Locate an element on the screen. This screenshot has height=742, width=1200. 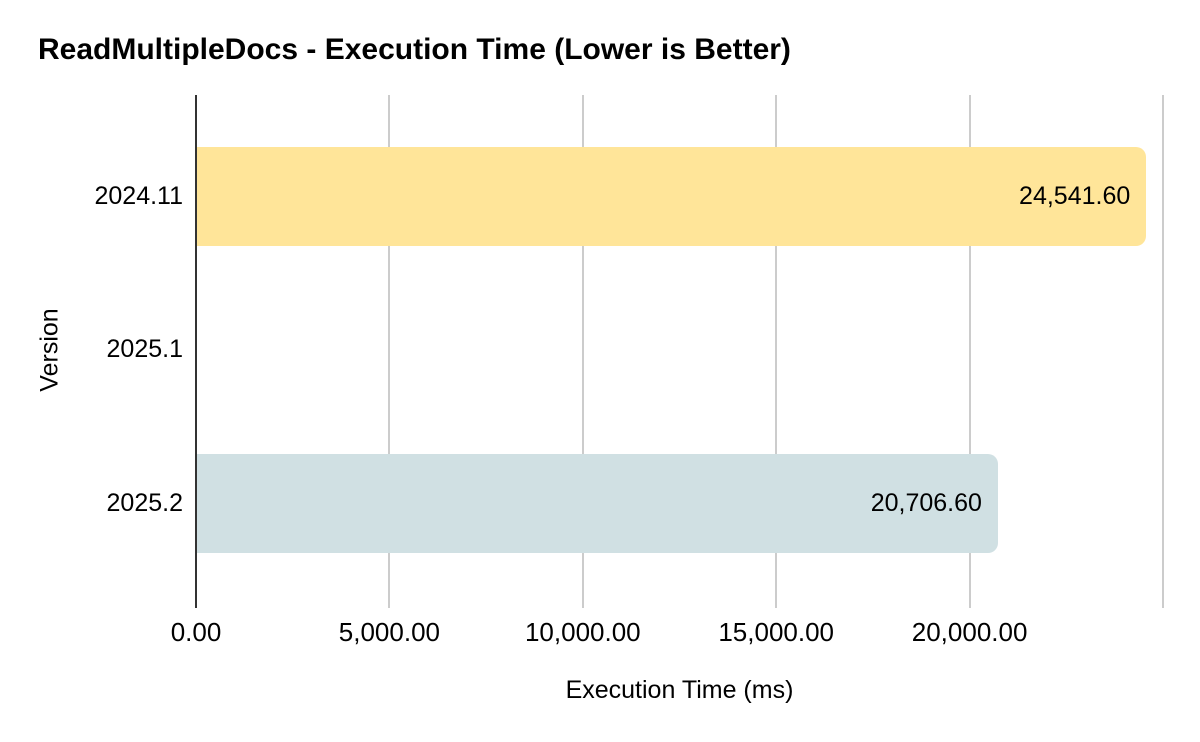
bar-value-label: 24,541.60 is located at coordinates (1075, 196).